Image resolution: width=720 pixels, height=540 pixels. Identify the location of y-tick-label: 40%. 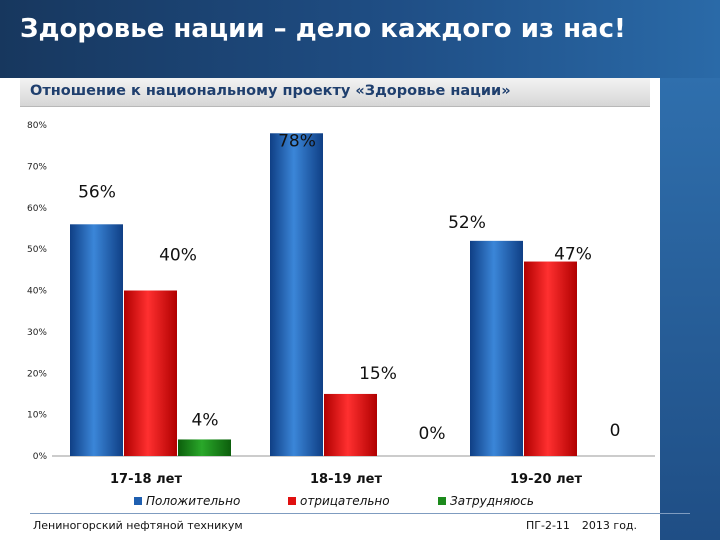
(37, 292).